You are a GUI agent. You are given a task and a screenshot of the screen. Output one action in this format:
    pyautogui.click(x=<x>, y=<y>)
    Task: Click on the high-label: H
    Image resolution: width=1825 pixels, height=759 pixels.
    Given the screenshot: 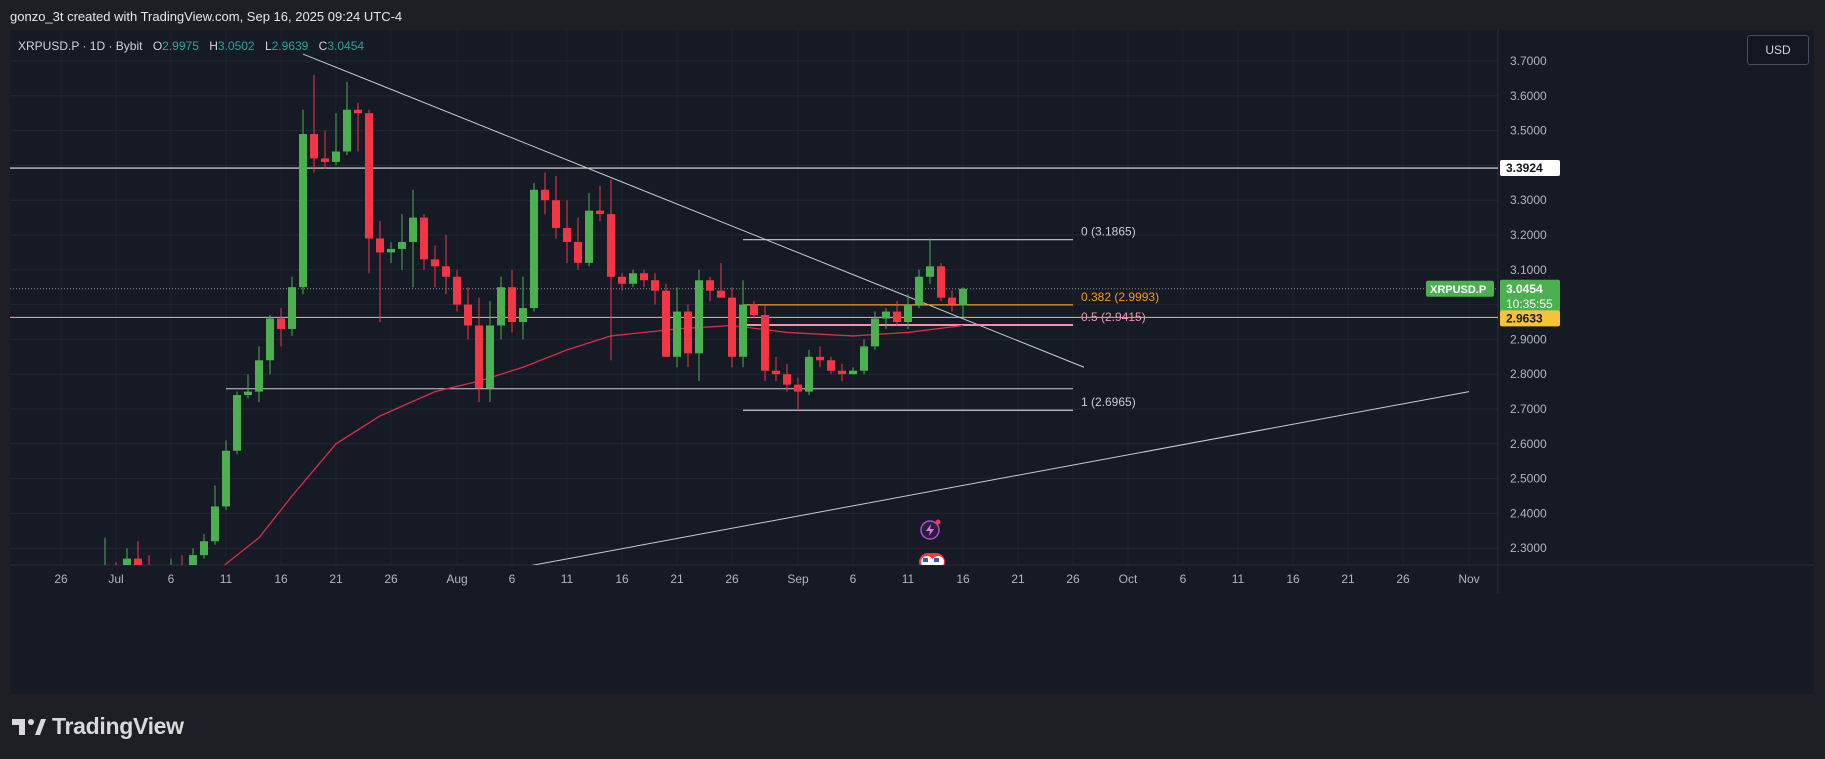 What is the action you would take?
    pyautogui.click(x=213, y=46)
    